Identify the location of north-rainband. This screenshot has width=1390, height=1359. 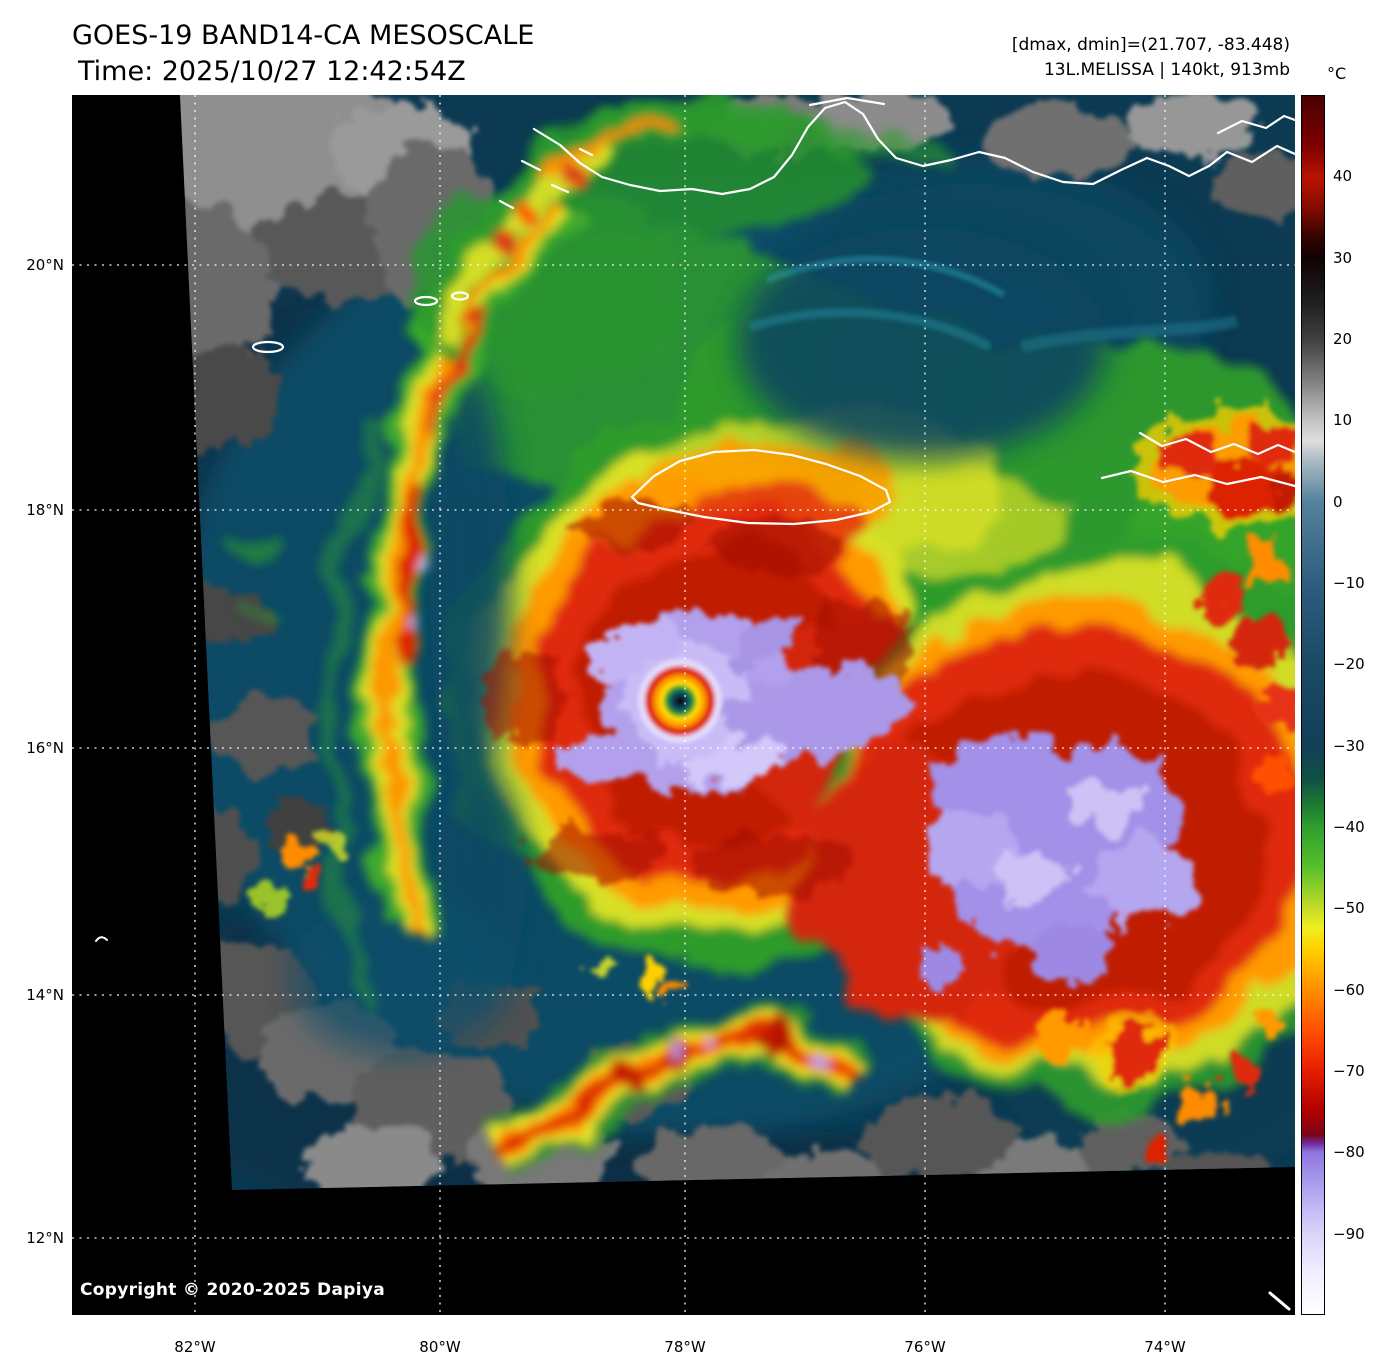
(688, 224).